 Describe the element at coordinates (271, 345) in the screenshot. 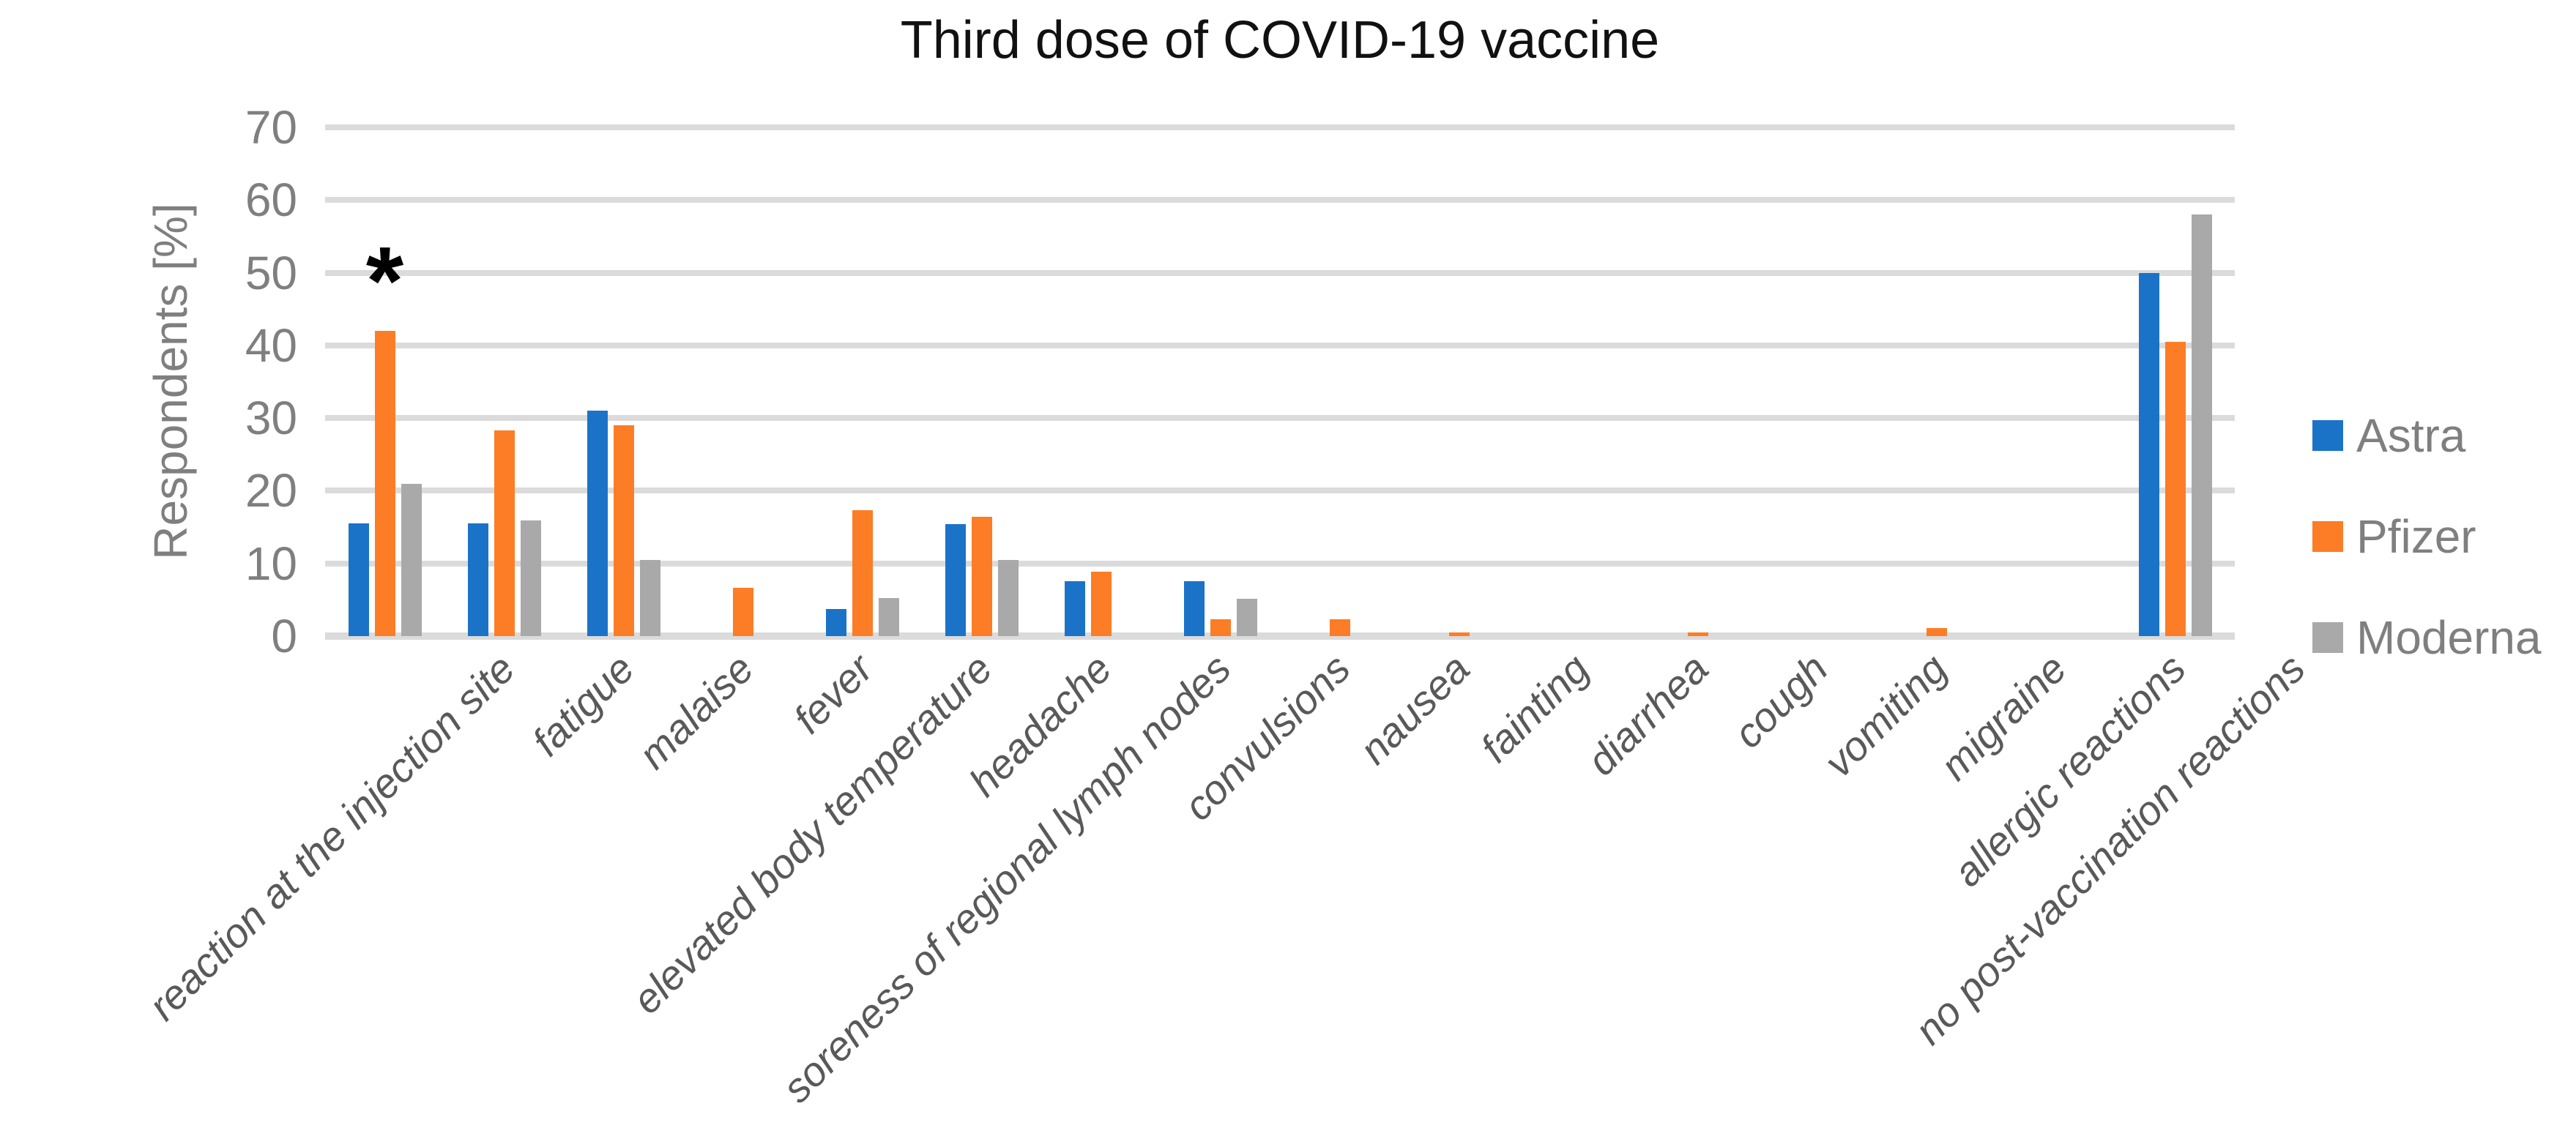

I see `y-tick-label-40: 40` at that location.